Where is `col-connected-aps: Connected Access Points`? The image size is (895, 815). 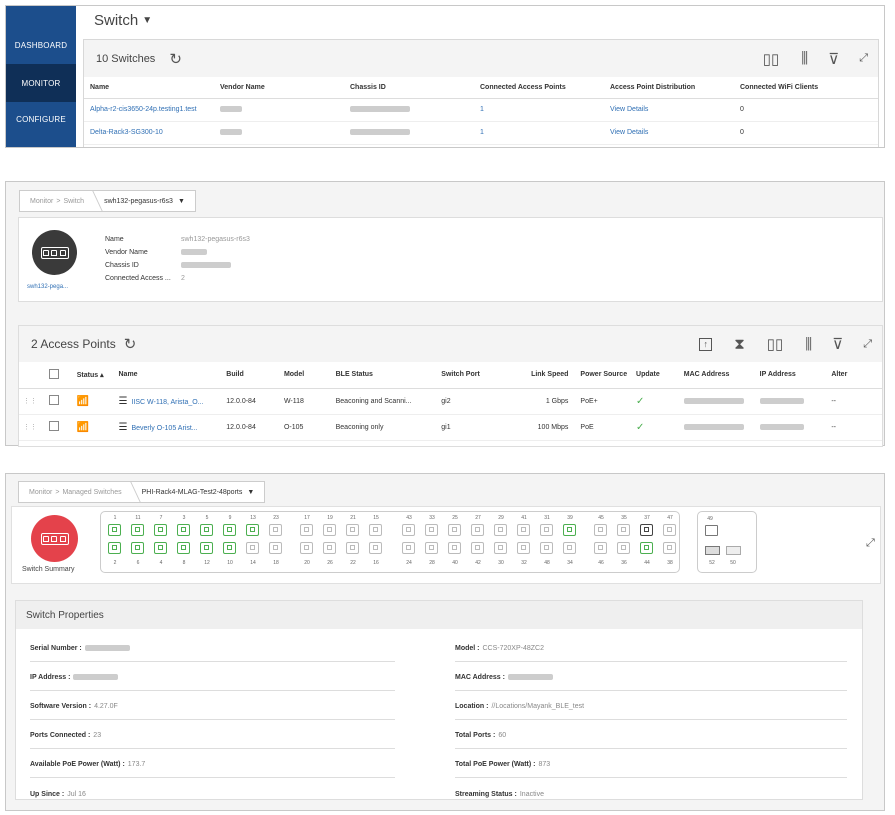 col-connected-aps: Connected Access Points is located at coordinates (539, 88).